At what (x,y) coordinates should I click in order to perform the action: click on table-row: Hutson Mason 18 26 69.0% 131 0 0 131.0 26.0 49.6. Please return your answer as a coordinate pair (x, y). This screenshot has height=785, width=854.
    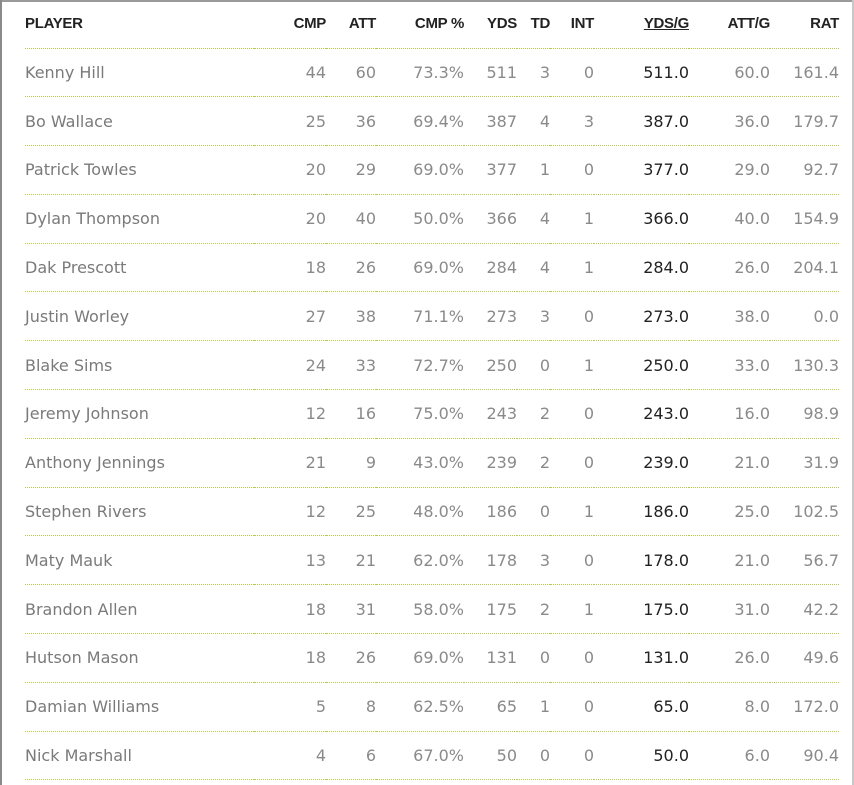
    Looking at the image, I should click on (432, 658).